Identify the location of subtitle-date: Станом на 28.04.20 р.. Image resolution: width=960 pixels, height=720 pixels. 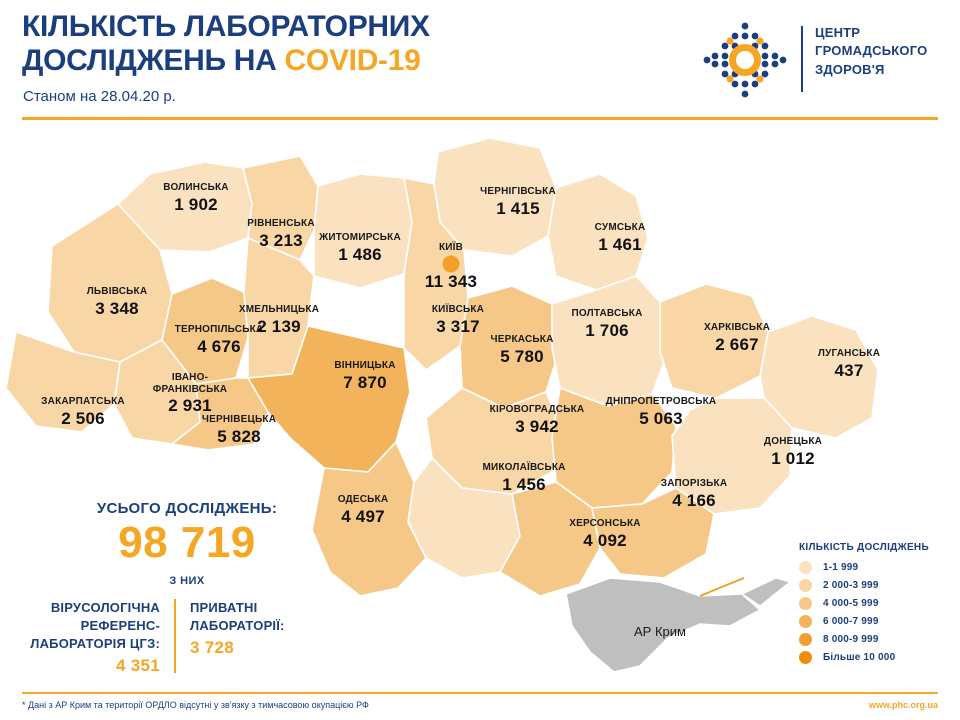
(99, 96).